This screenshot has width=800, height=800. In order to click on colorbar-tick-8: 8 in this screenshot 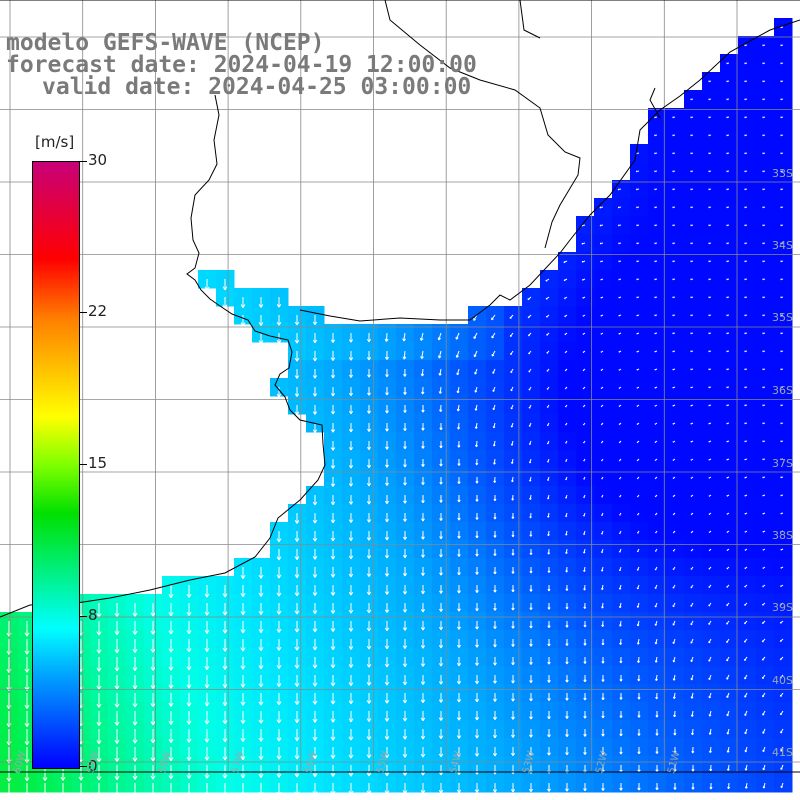, I will do `click(93, 615)`.